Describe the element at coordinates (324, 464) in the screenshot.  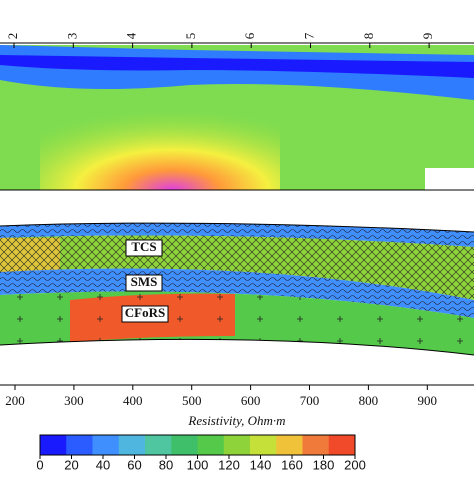
I see `colorbar-tick-label: 180` at that location.